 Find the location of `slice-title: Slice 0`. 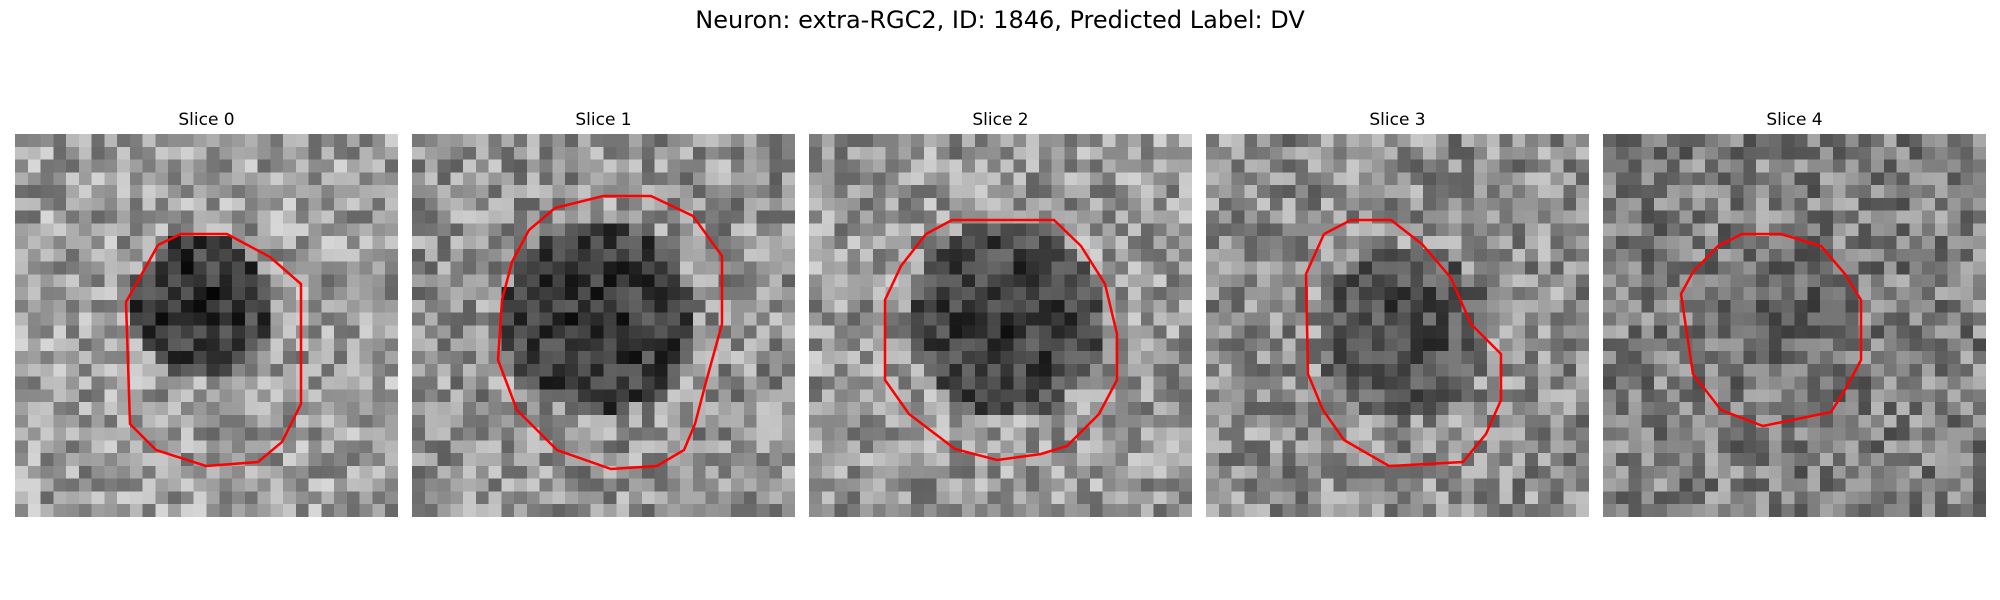

slice-title: Slice 0 is located at coordinates (206, 120).